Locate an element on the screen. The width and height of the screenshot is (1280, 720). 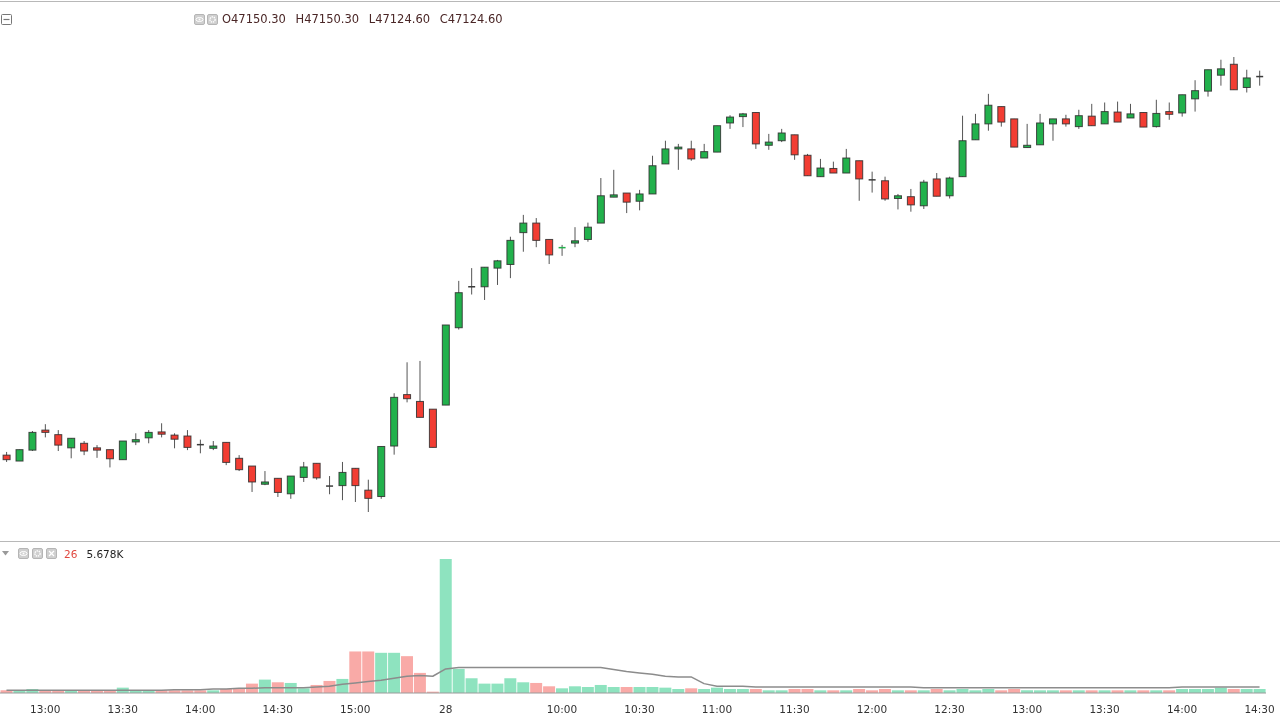
x-tick-label: 12:30 is located at coordinates (949, 709).